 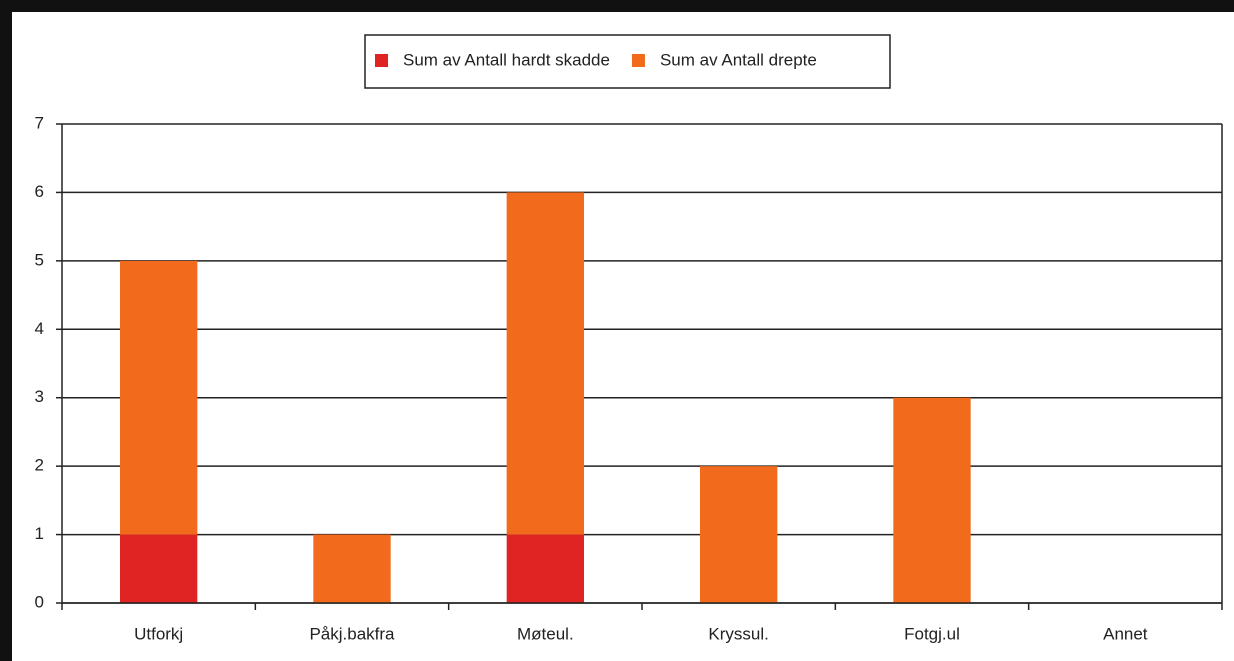 What do you see at coordinates (545, 633) in the screenshot?
I see `x-tick-label: Møteul.` at bounding box center [545, 633].